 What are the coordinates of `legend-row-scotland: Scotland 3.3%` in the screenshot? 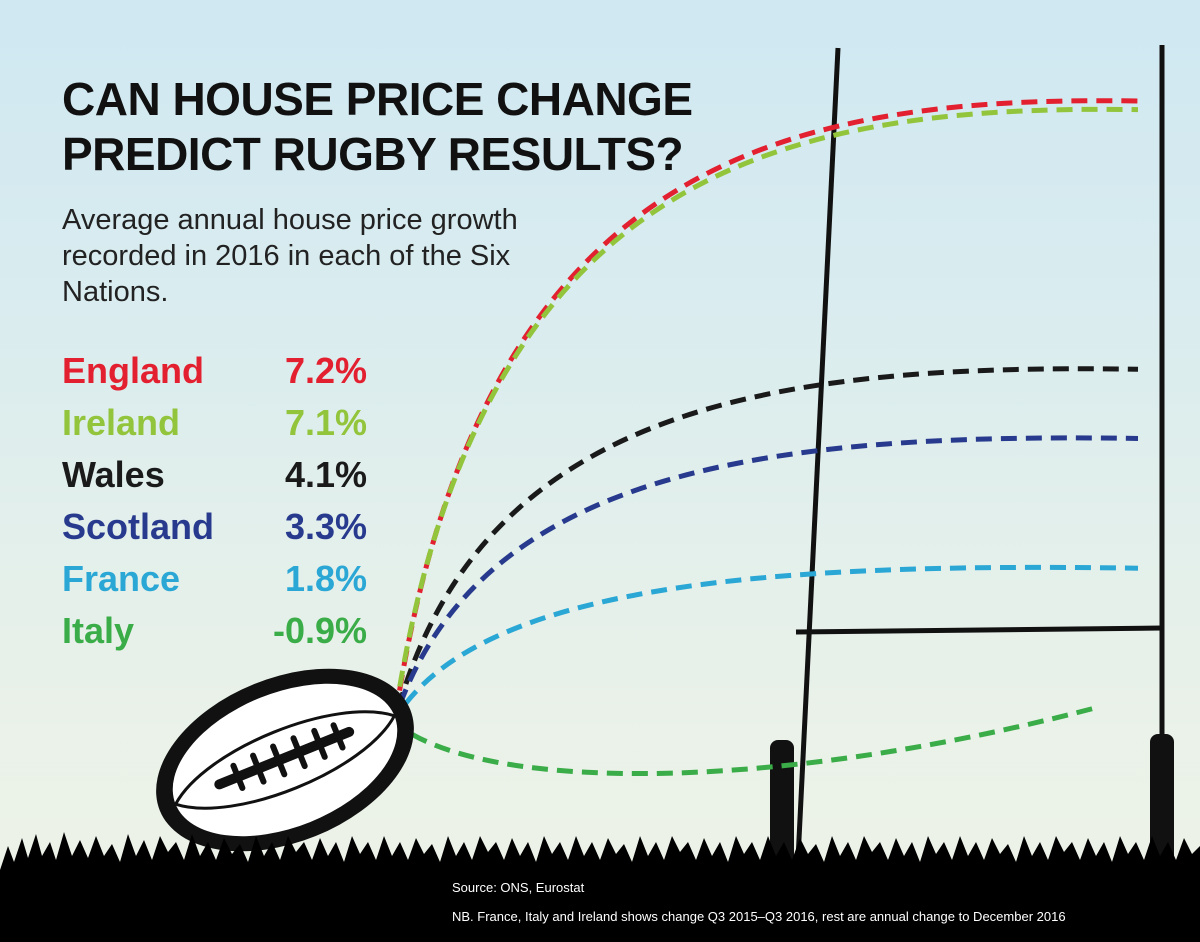 It's located at (214, 527).